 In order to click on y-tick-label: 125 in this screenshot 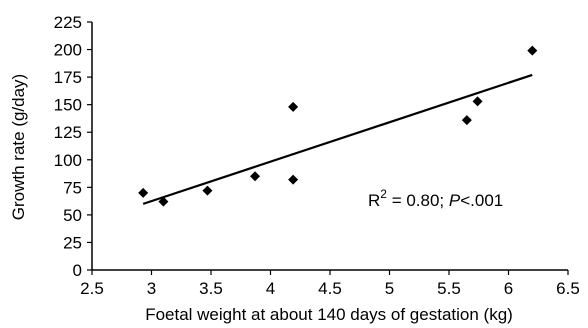, I will do `click(68, 132)`.